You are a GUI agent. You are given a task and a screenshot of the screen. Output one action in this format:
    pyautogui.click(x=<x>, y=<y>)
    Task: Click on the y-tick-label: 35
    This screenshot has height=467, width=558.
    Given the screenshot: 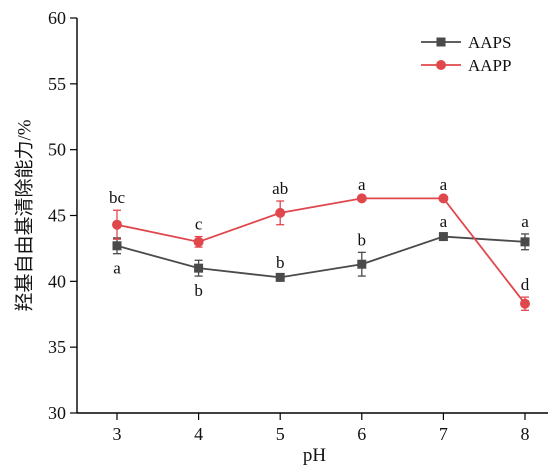 What is the action you would take?
    pyautogui.click(x=57, y=347)
    